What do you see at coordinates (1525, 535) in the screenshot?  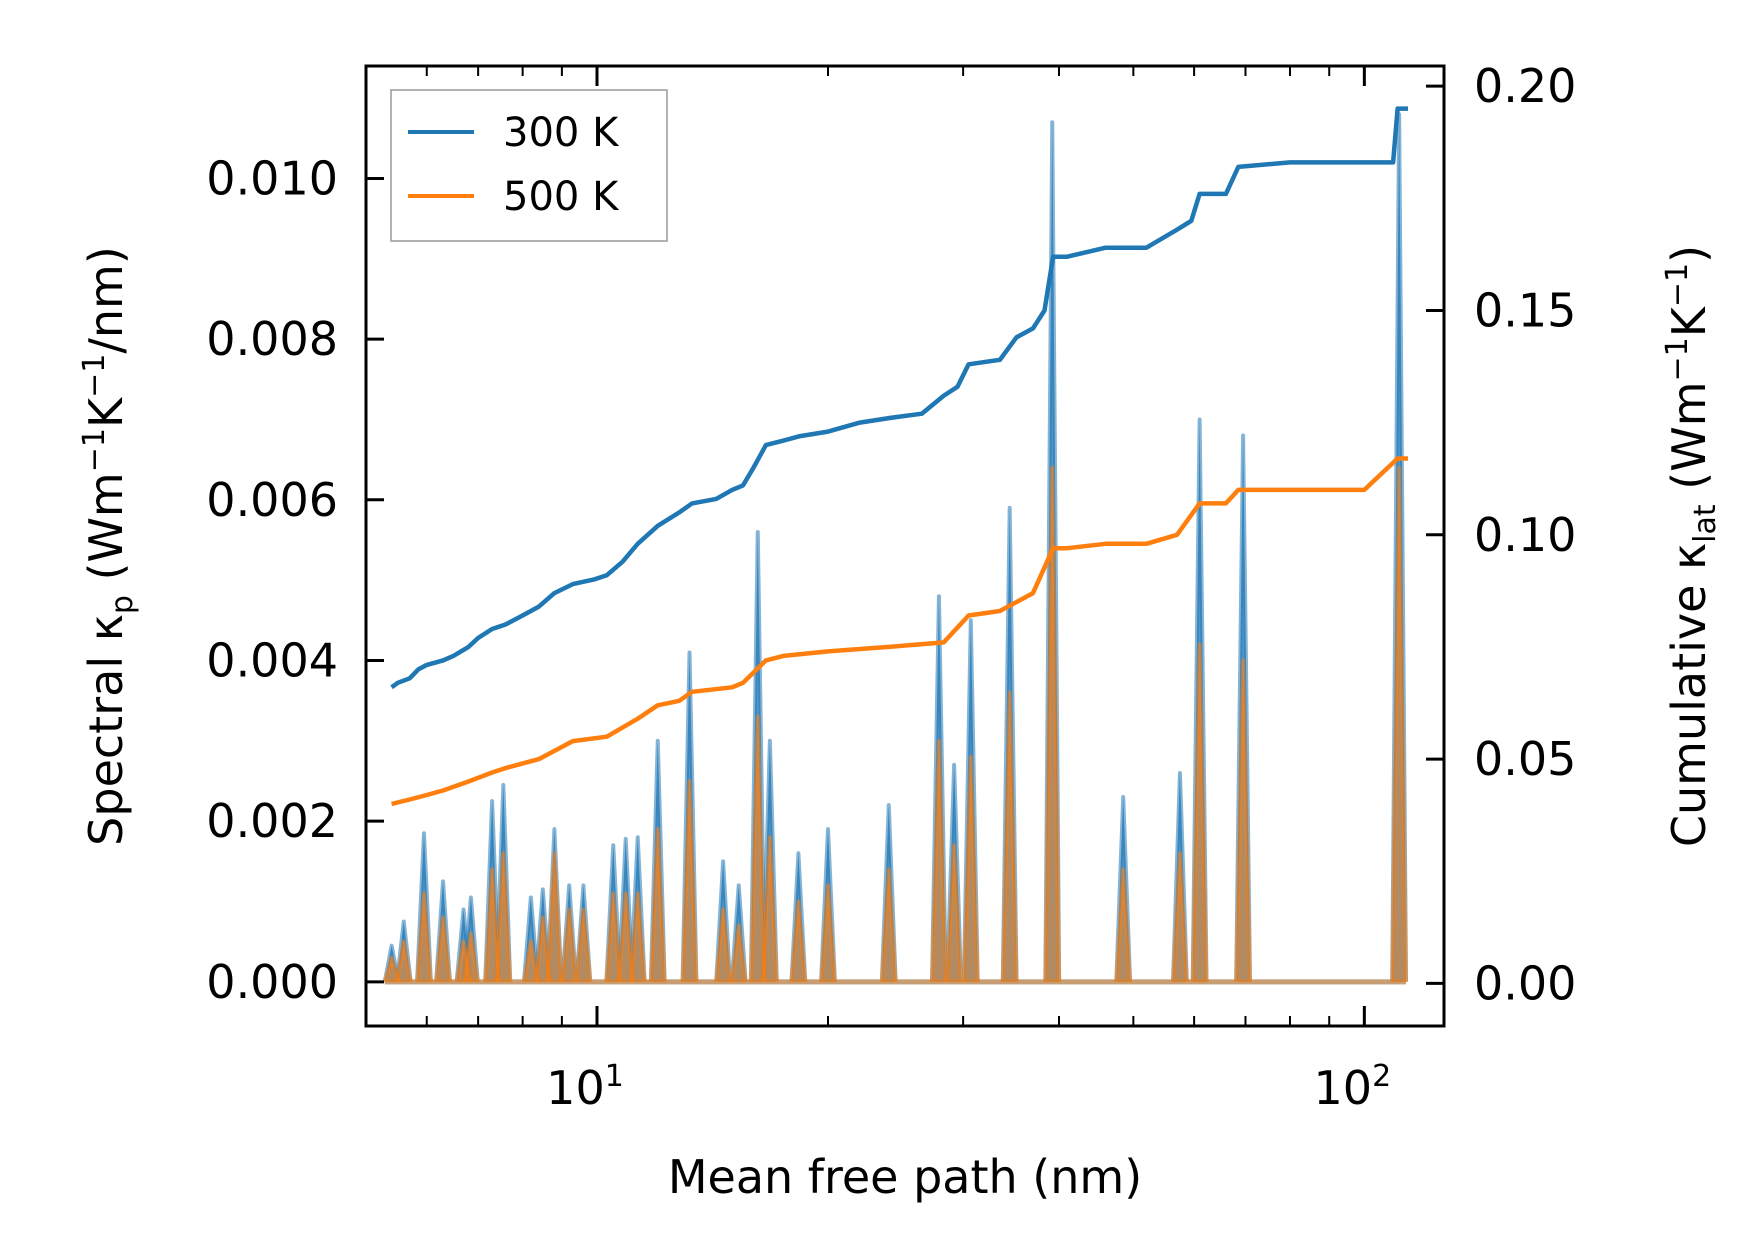 I see `right-y-tick-label-2: 0.10` at bounding box center [1525, 535].